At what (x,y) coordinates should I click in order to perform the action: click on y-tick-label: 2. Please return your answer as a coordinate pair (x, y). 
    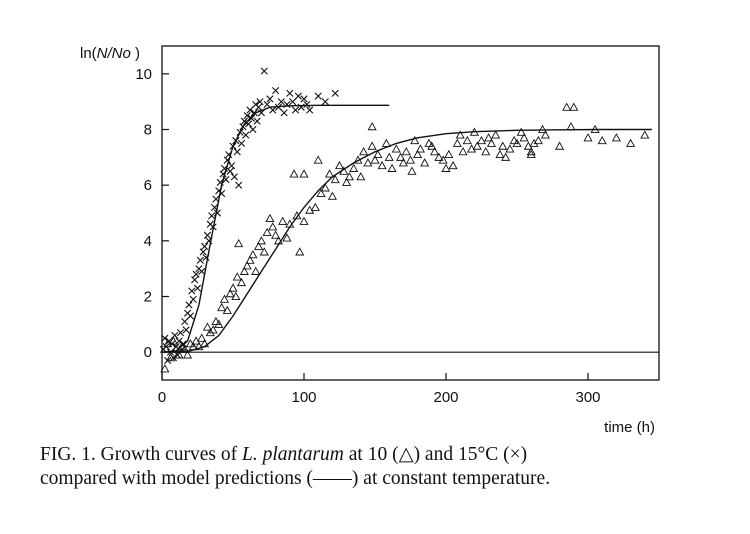
    Looking at the image, I should click on (148, 297).